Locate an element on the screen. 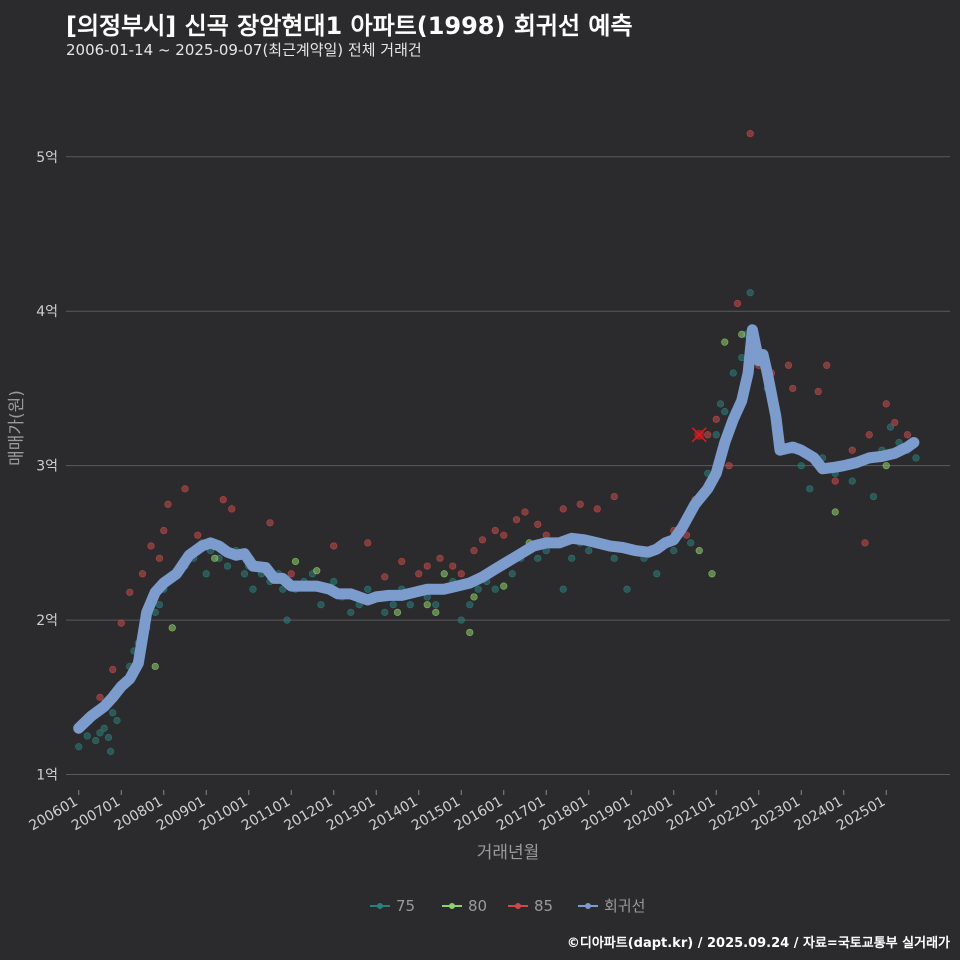 This screenshot has height=960, width=960. legend-item-회귀선: 회귀선 is located at coordinates (611, 906).